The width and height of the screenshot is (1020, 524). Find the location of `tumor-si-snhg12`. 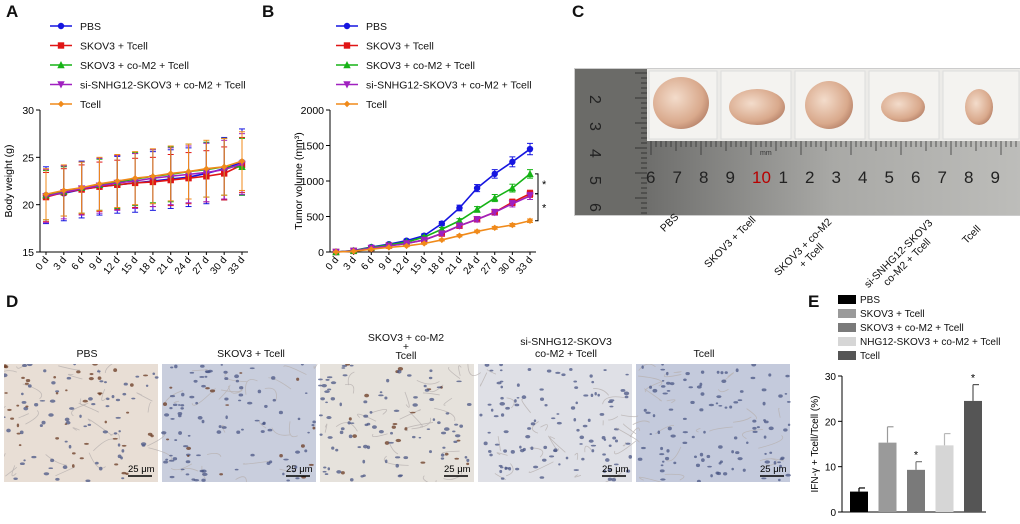

tumor-si-snhg12 is located at coordinates (903, 107).